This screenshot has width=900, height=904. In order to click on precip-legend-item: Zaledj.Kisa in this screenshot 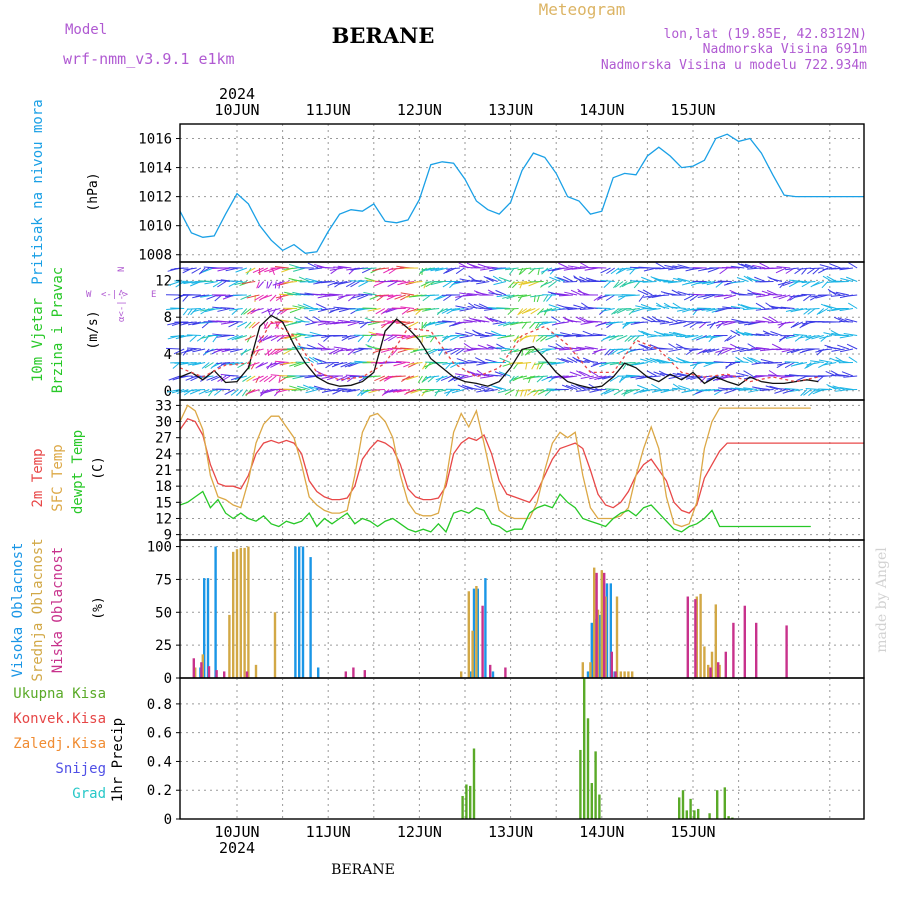, I will do `click(59, 744)`.